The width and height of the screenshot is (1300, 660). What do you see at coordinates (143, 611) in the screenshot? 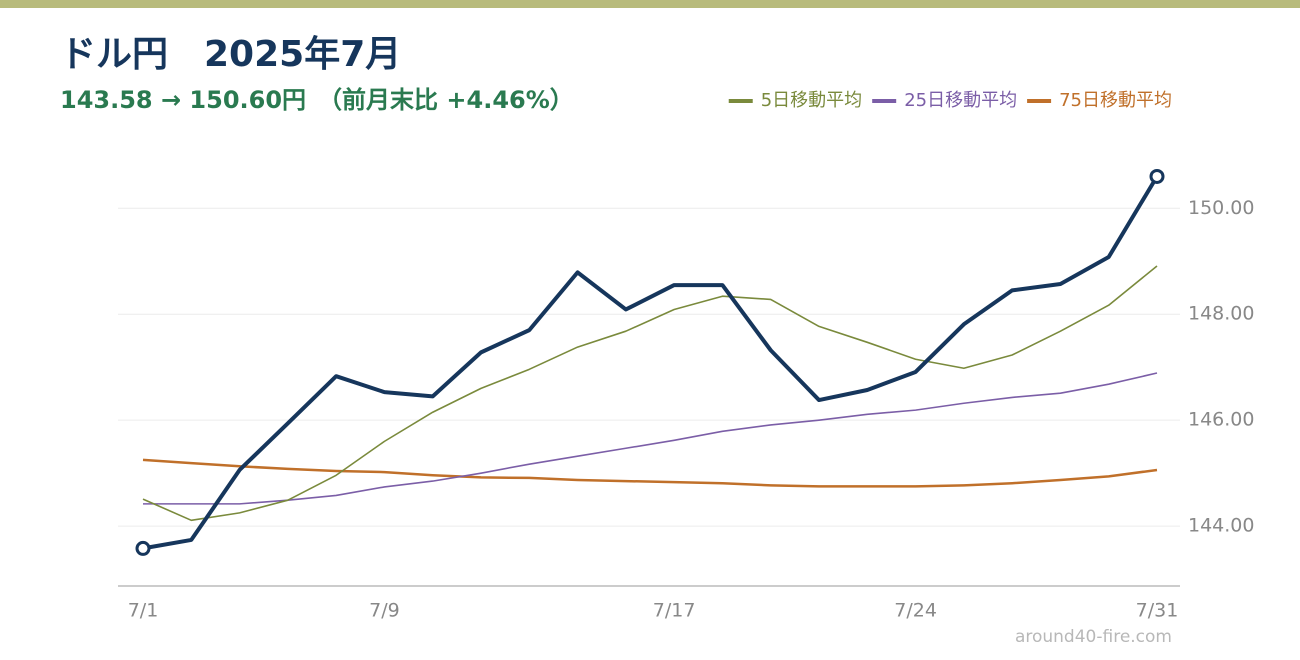
I see `x-tick-label: 7/1` at bounding box center [143, 611].